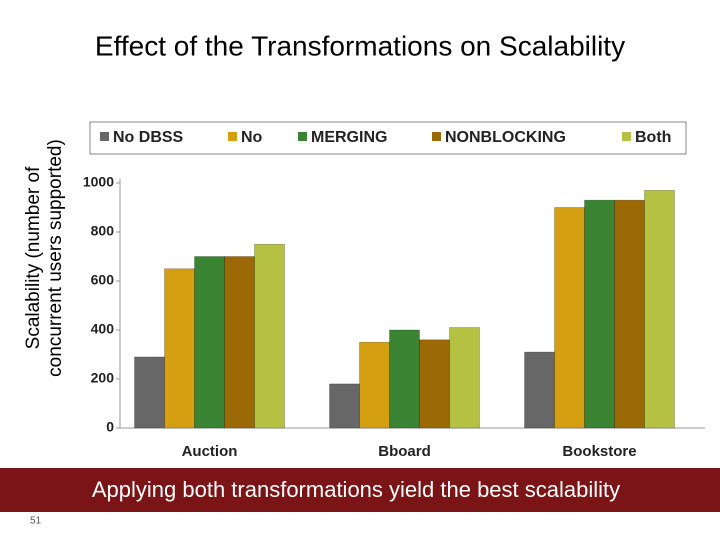  What do you see at coordinates (103, 378) in the screenshot?
I see `y-tick-label: 200` at bounding box center [103, 378].